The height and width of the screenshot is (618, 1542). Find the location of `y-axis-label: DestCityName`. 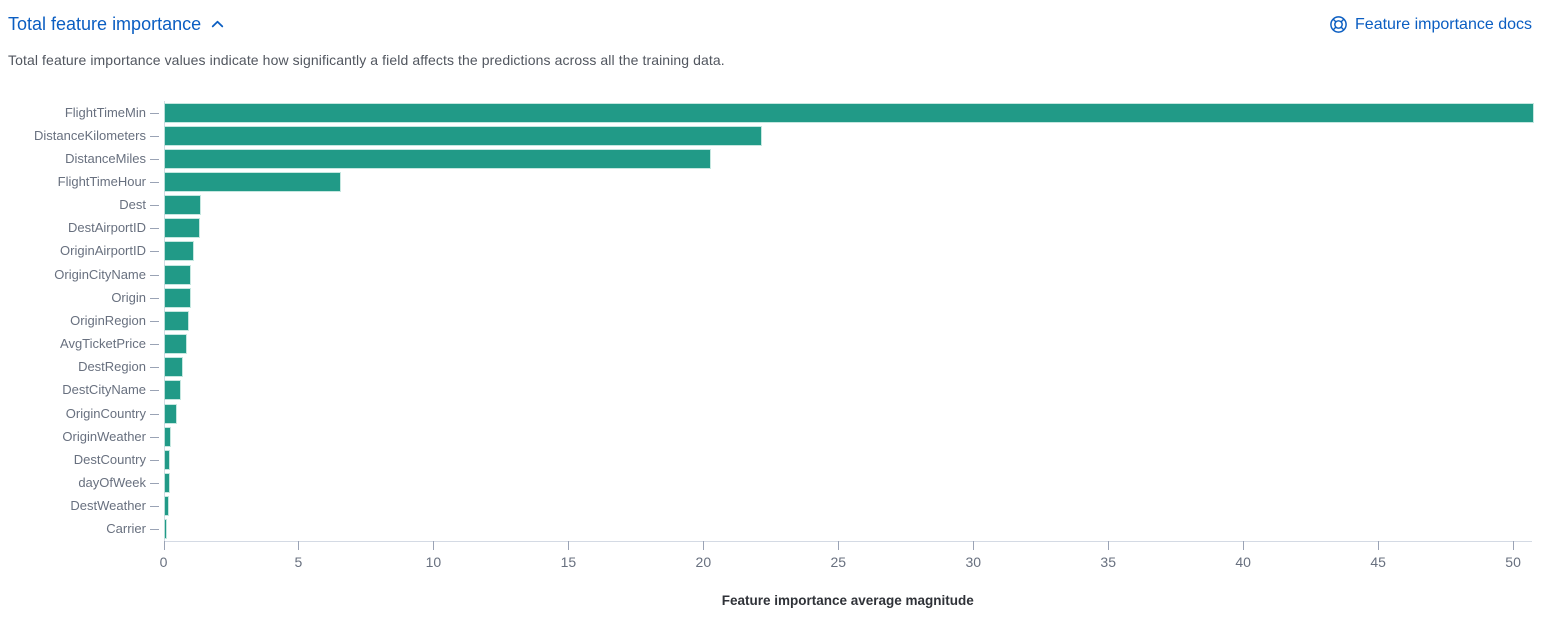

y-axis-label: DestCityName is located at coordinates (104, 390).